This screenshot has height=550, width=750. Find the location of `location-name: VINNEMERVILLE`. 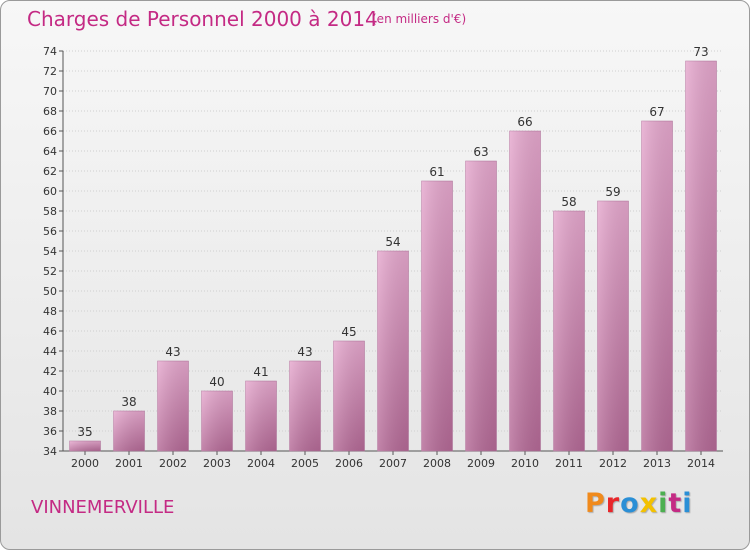

location-name: VINNEMERVILLE is located at coordinates (103, 507).